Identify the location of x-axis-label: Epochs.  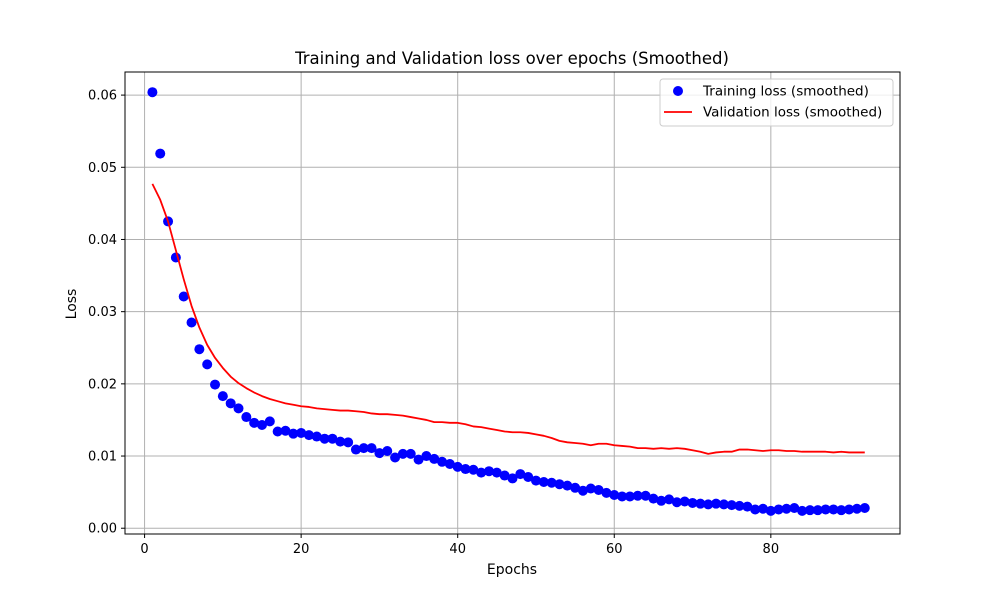
(512, 570).